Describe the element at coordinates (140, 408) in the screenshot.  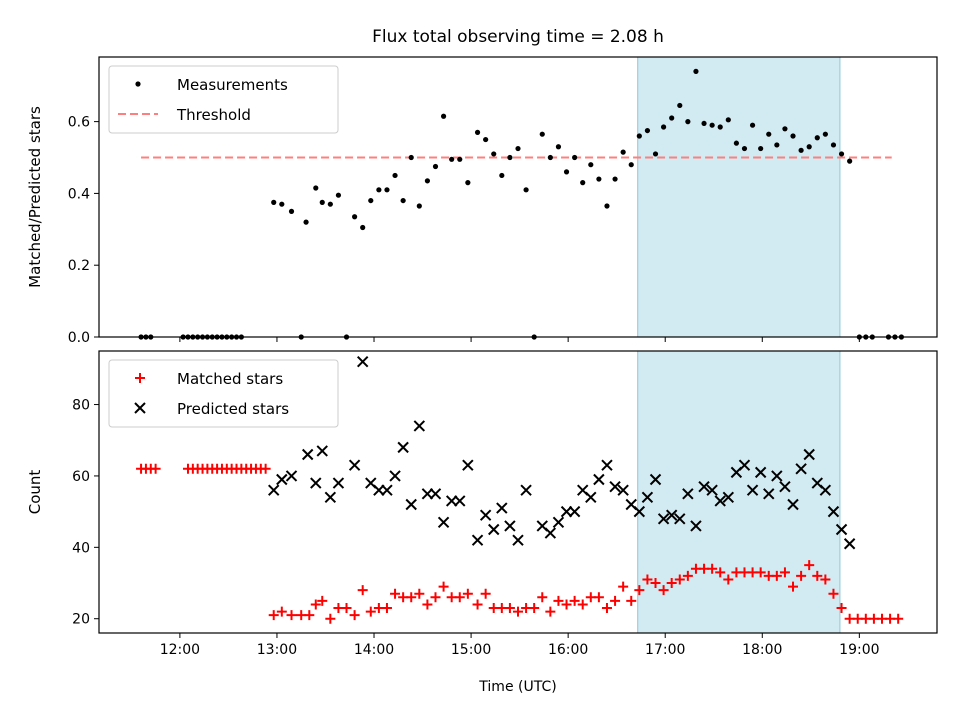
I see `legend-marker-predicted` at that location.